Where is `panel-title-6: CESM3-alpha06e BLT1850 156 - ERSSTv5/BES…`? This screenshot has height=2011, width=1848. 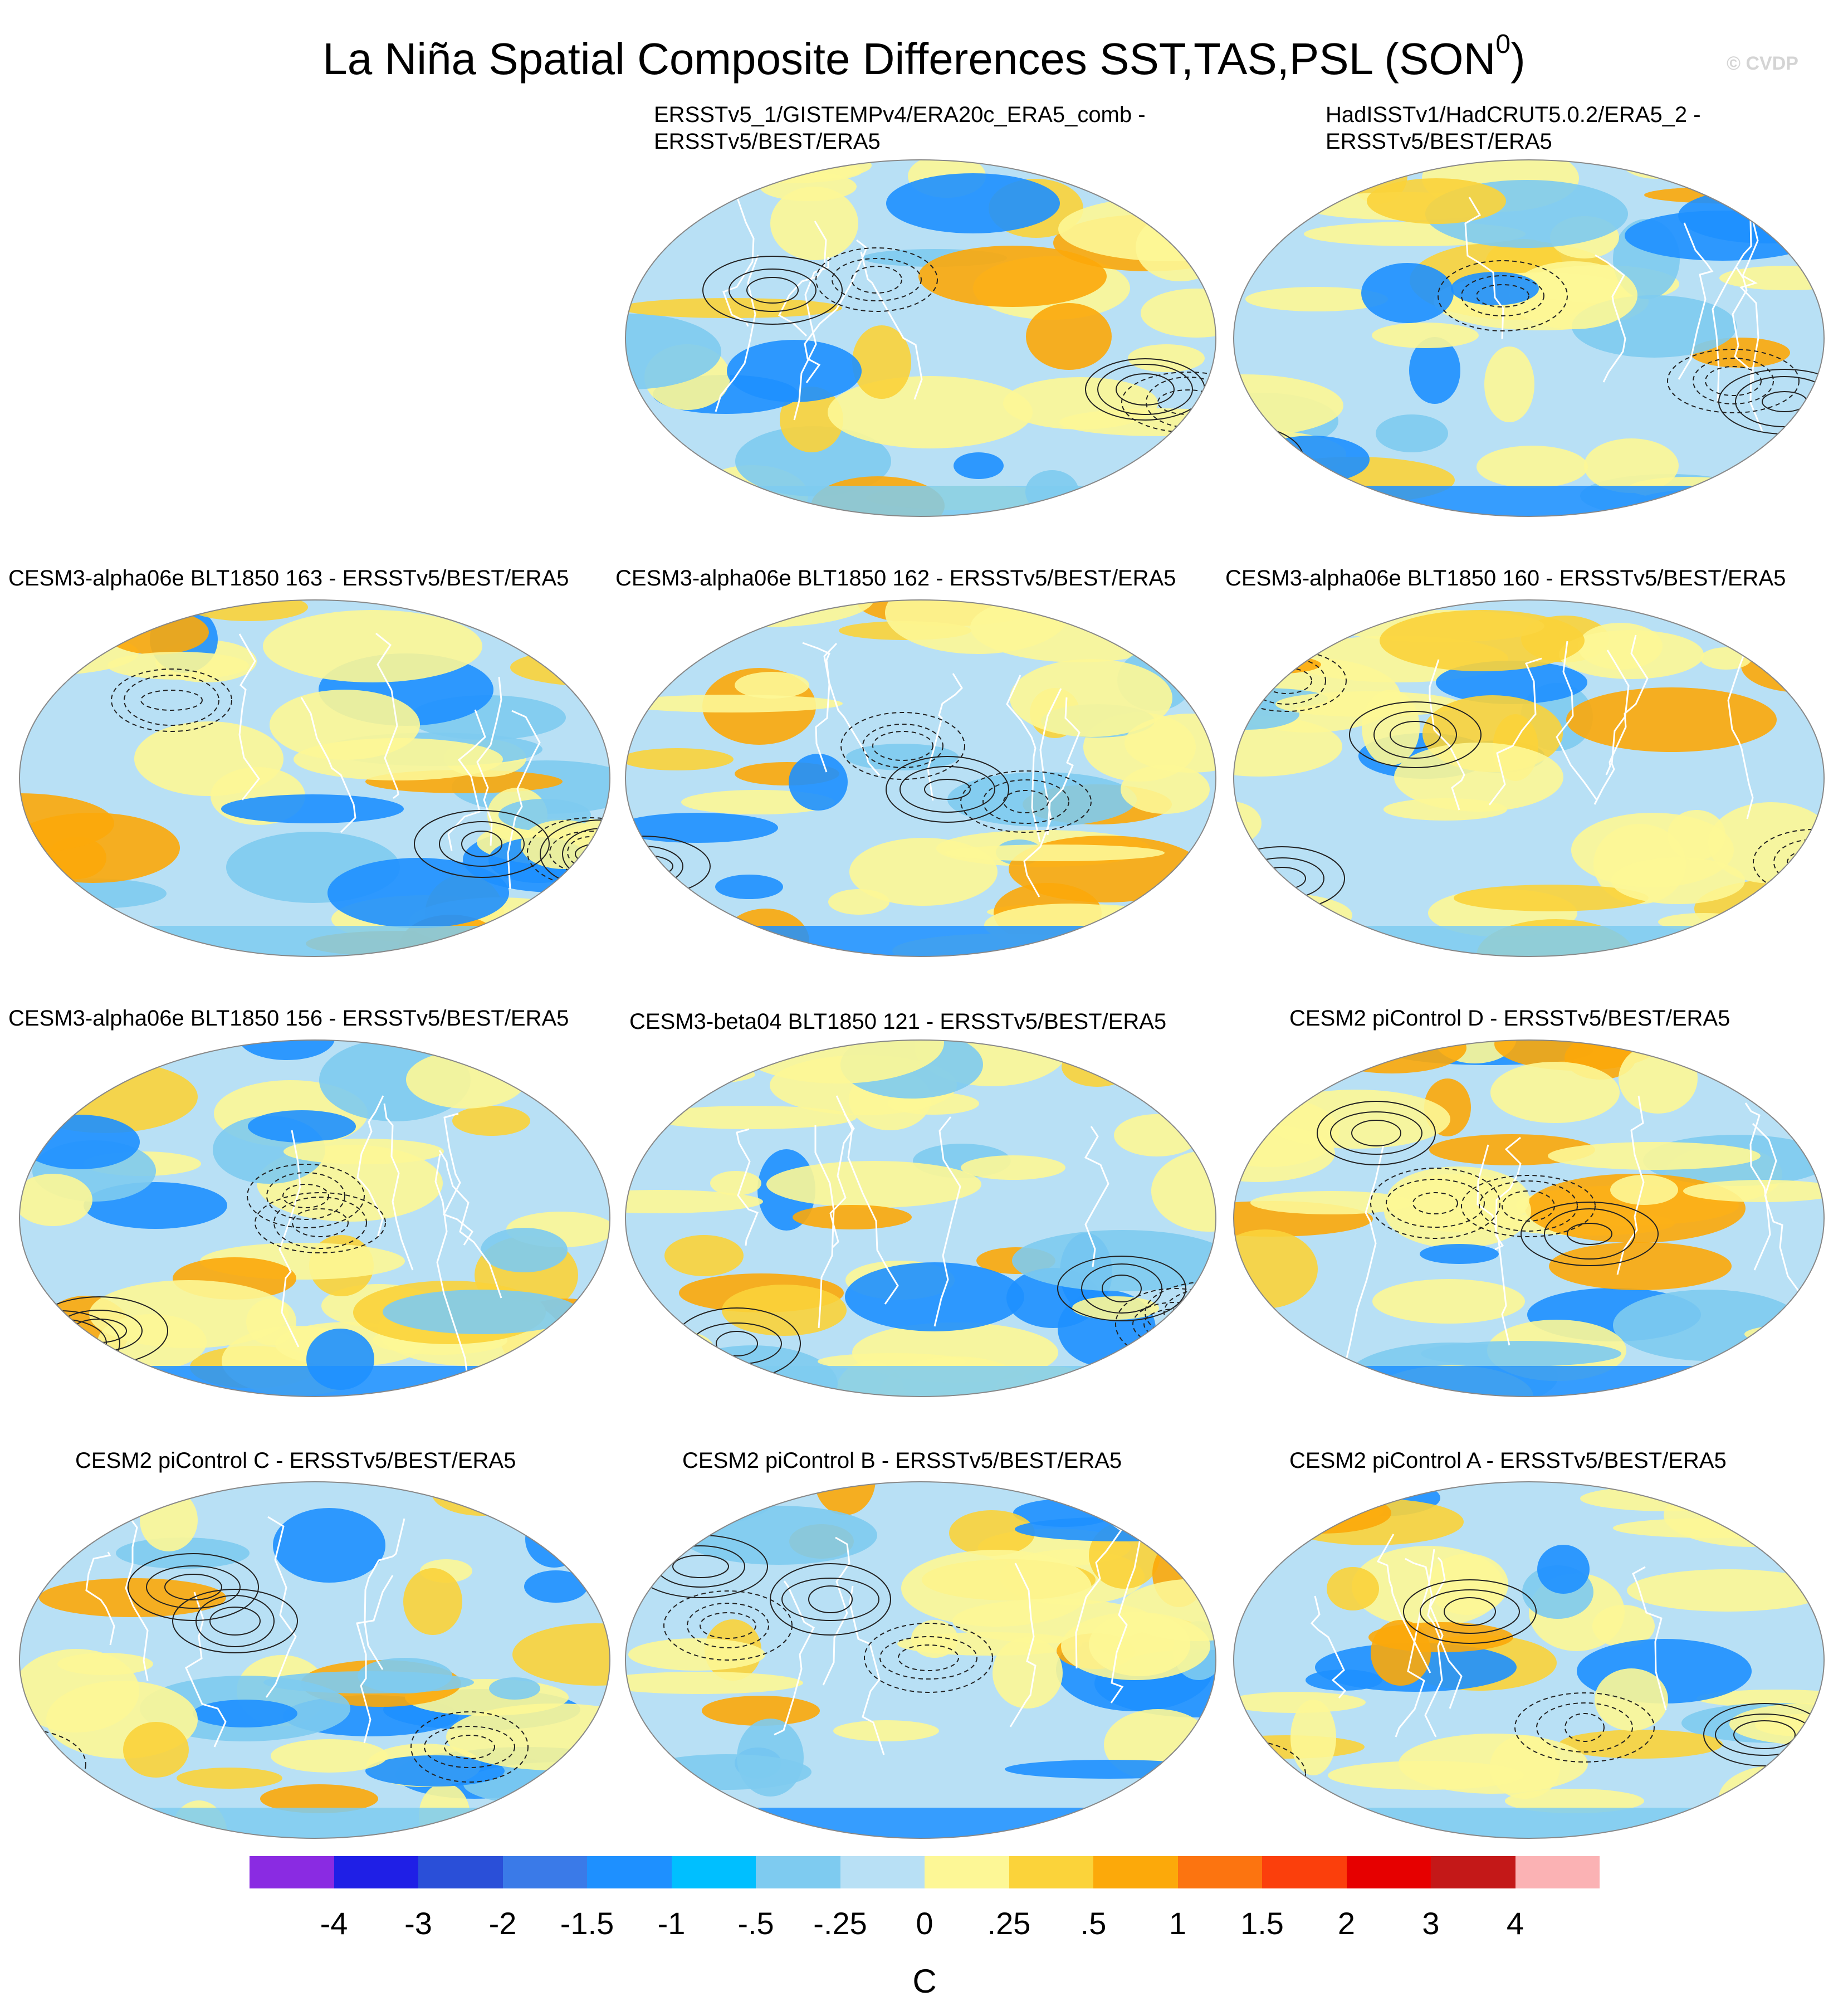
panel-title-6: CESM3-alpha06e BLT1850 156 - ERSSTv5/BES… is located at coordinates (288, 1019).